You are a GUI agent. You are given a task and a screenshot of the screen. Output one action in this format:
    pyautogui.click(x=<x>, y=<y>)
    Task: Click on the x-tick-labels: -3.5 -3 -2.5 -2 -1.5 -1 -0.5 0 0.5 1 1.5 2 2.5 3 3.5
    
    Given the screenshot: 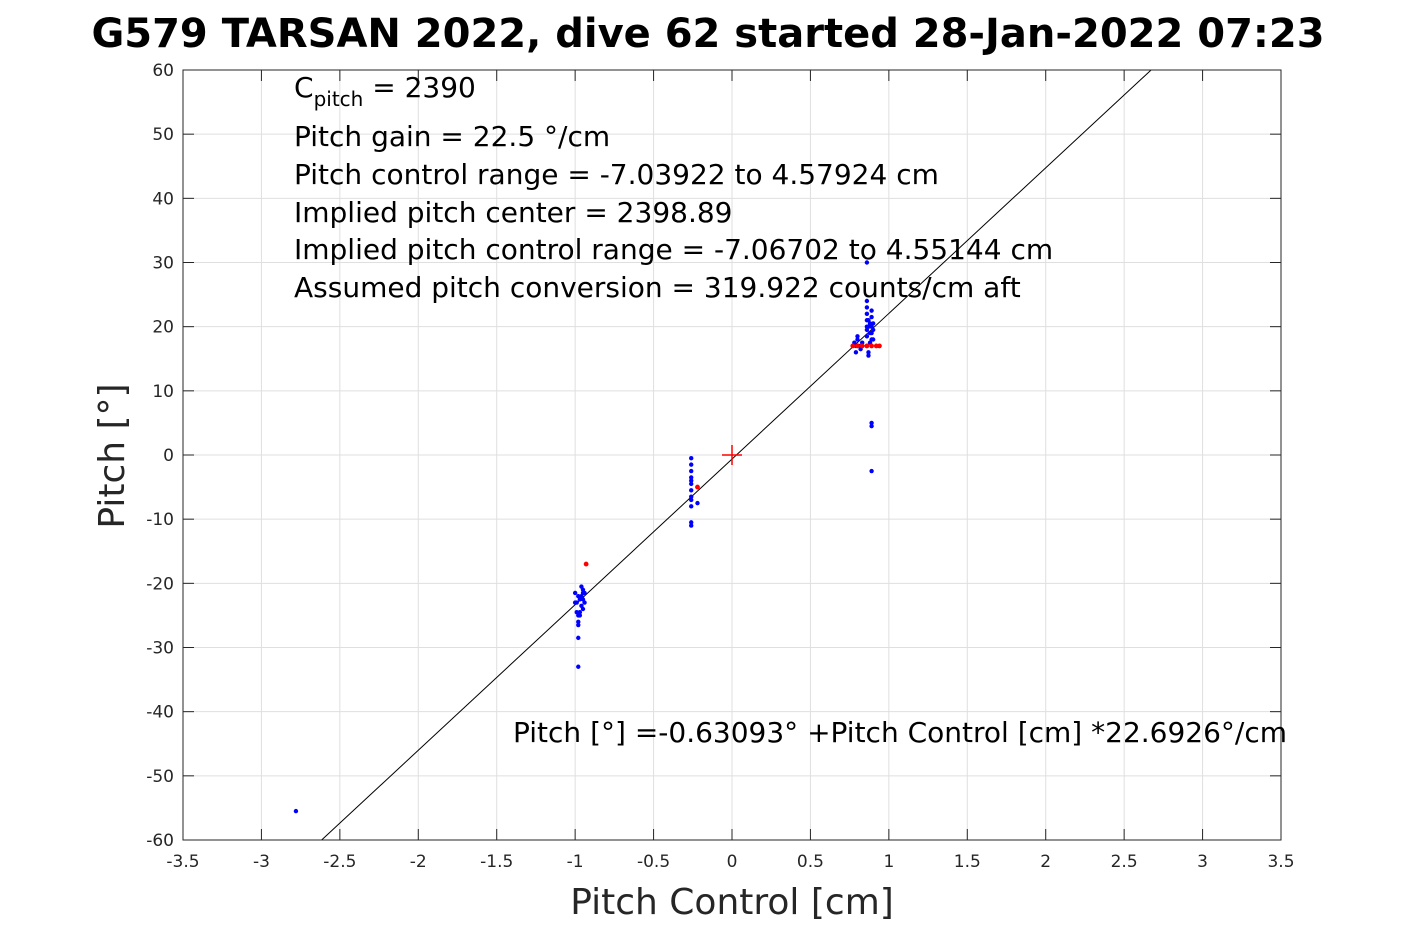 What is the action you would take?
    pyautogui.click(x=730, y=862)
    